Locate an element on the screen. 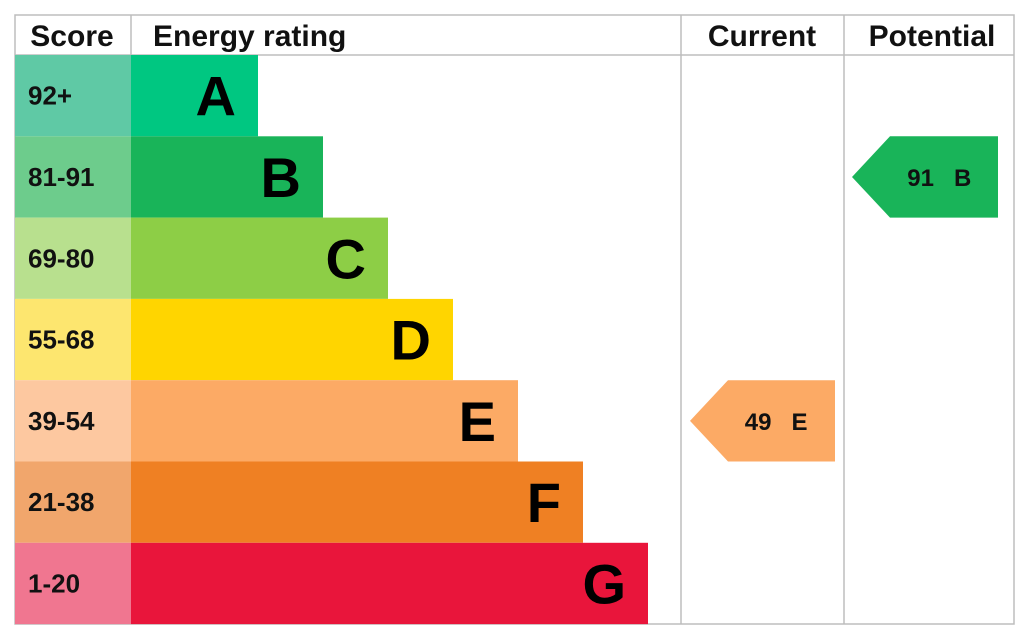 This screenshot has width=1024, height=630. score-cell-b is located at coordinates (73, 177).